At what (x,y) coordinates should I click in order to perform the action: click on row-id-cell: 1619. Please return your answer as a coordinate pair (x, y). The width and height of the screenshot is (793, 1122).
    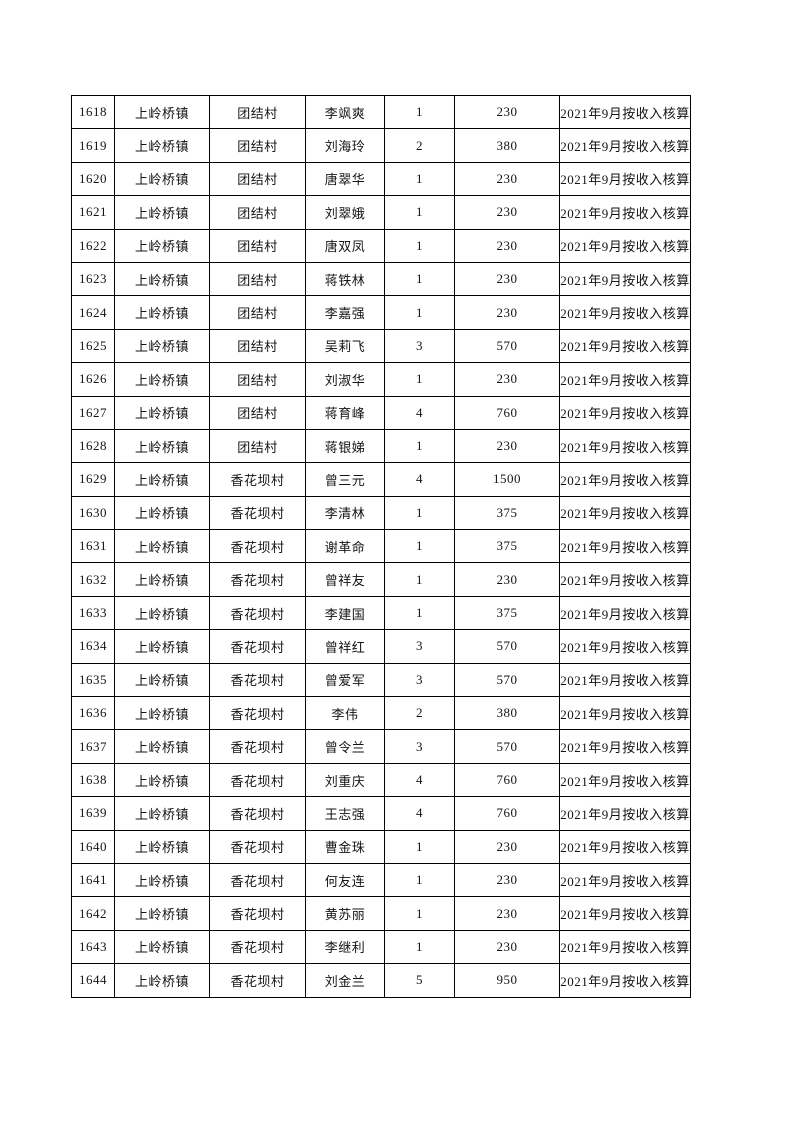
    Looking at the image, I should click on (93, 145).